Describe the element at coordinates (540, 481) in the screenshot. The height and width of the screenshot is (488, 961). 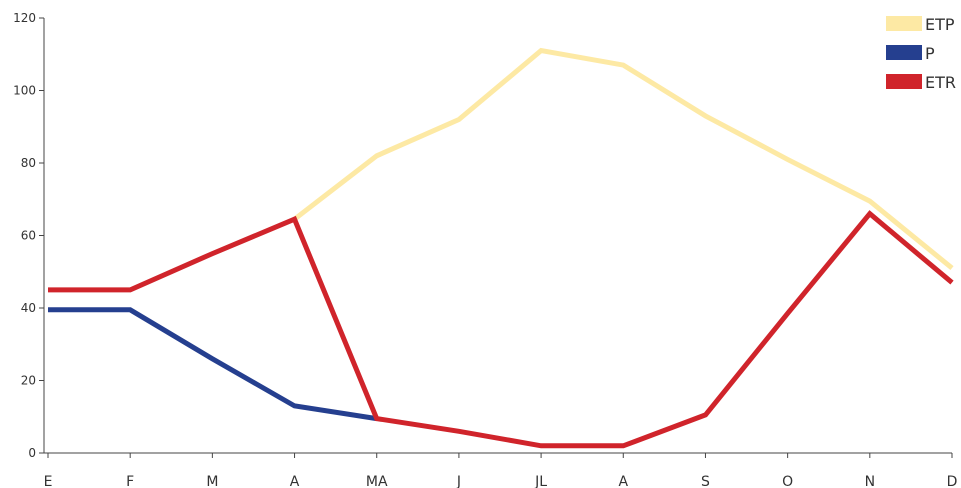
I see `x-tick-label: JL` at that location.